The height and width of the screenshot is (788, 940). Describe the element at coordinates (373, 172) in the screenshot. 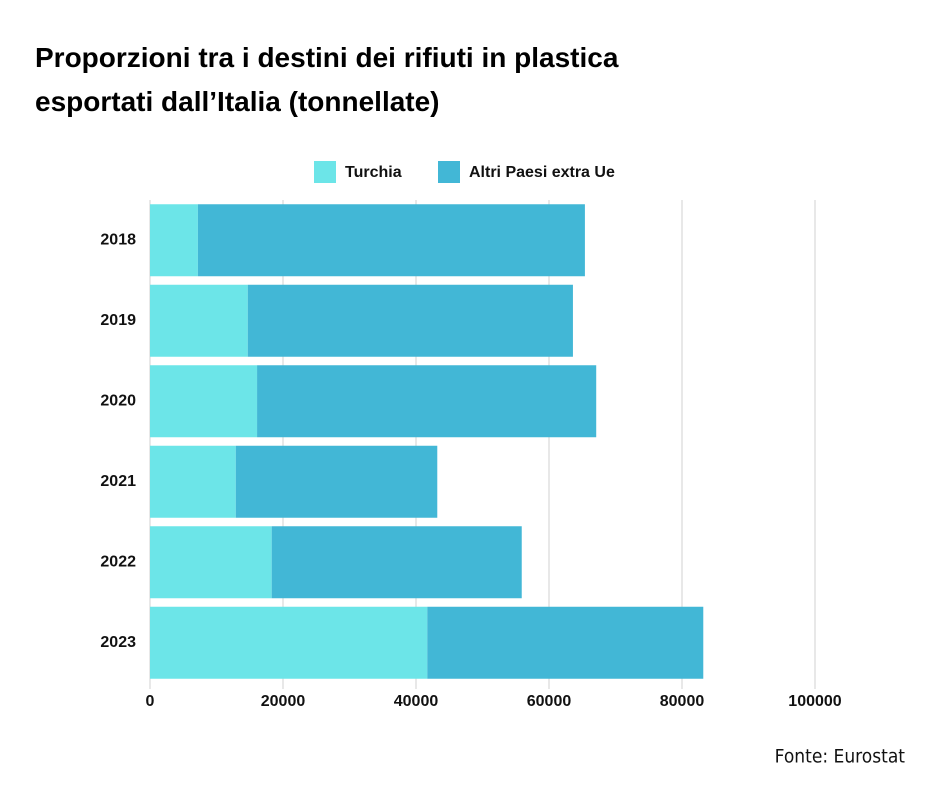

I see `legend-label: Turchia` at that location.